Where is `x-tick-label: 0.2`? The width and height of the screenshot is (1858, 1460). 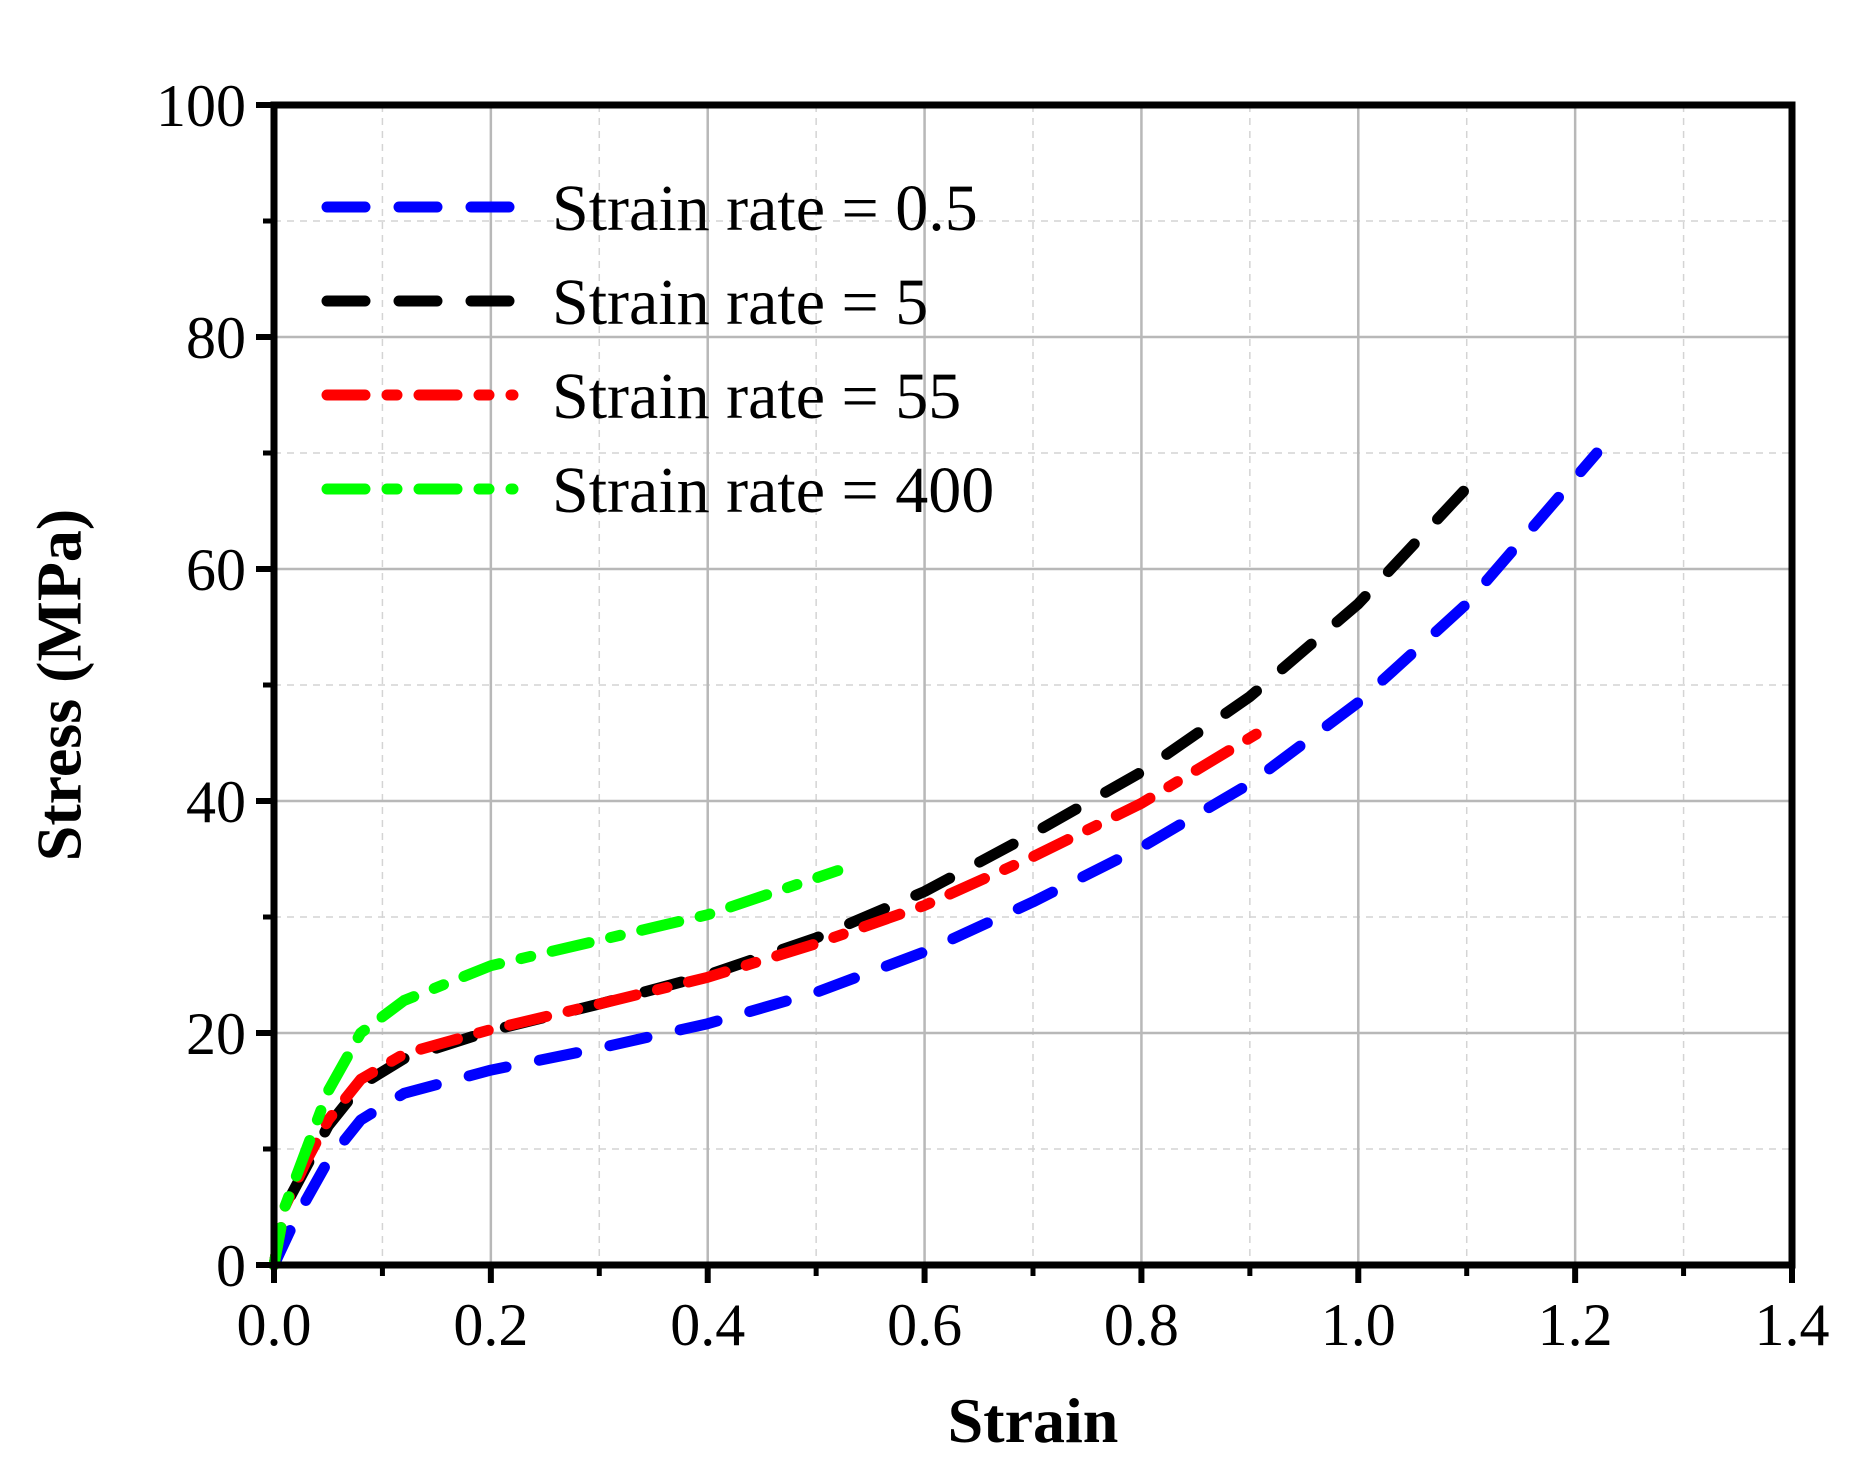 x-tick-label: 0.2 is located at coordinates (490, 1325).